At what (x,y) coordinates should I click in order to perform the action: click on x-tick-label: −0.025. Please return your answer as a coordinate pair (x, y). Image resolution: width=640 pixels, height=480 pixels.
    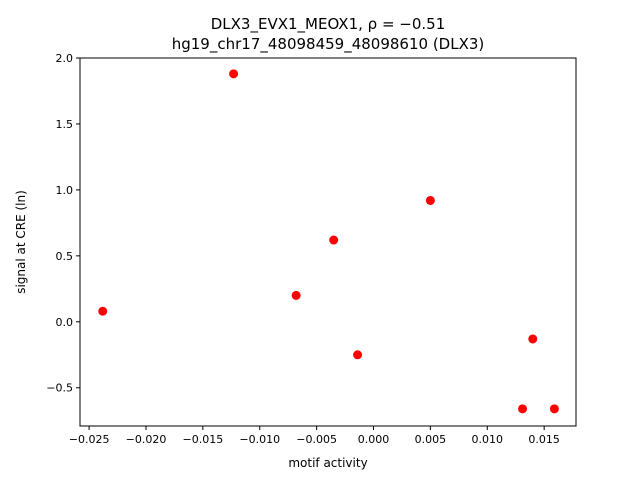
    Looking at the image, I should click on (89, 439).